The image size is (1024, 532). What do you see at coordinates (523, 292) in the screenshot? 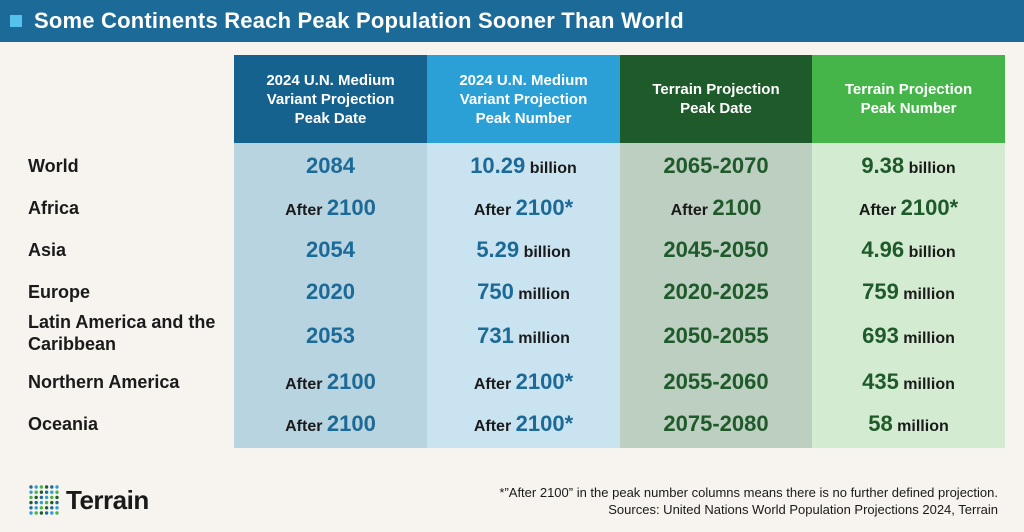
I see `cell-un-number: 750 million` at bounding box center [523, 292].